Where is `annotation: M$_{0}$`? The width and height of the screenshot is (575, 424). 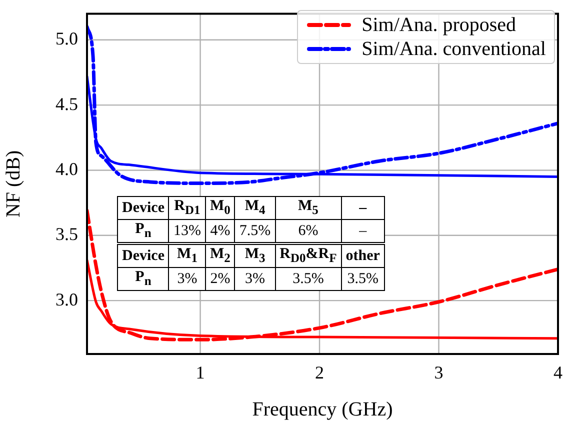 annotation: M$_{0}$ is located at coordinates (220, 208).